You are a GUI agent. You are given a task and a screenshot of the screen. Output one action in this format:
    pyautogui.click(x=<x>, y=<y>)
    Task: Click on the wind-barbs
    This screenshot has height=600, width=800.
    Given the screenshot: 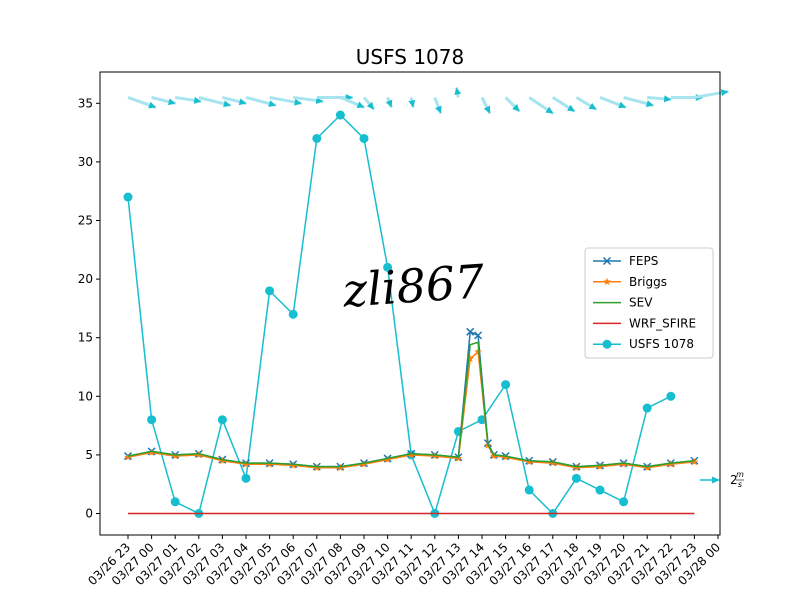 What is the action you would take?
    pyautogui.click(x=428, y=101)
    